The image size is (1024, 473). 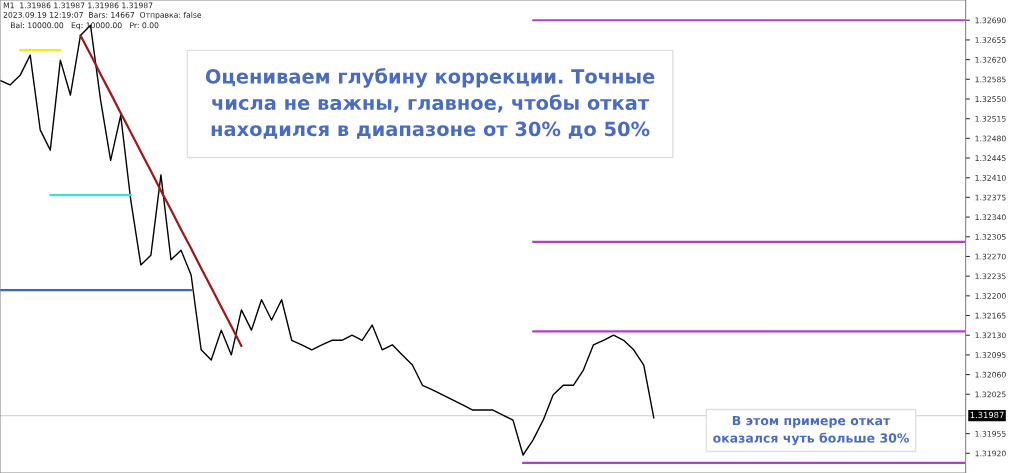 I want to click on ref-line-label: 1.31987, so click(x=987, y=415).